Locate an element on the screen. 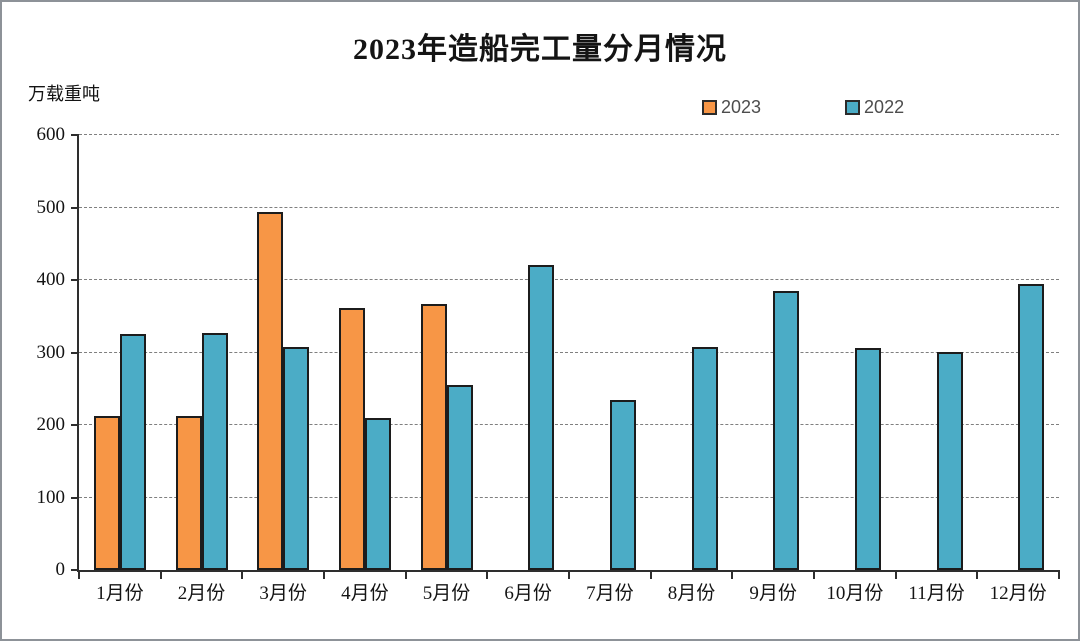 The height and width of the screenshot is (641, 1080). x-tick-label-1月份: 1月份 is located at coordinates (120, 593).